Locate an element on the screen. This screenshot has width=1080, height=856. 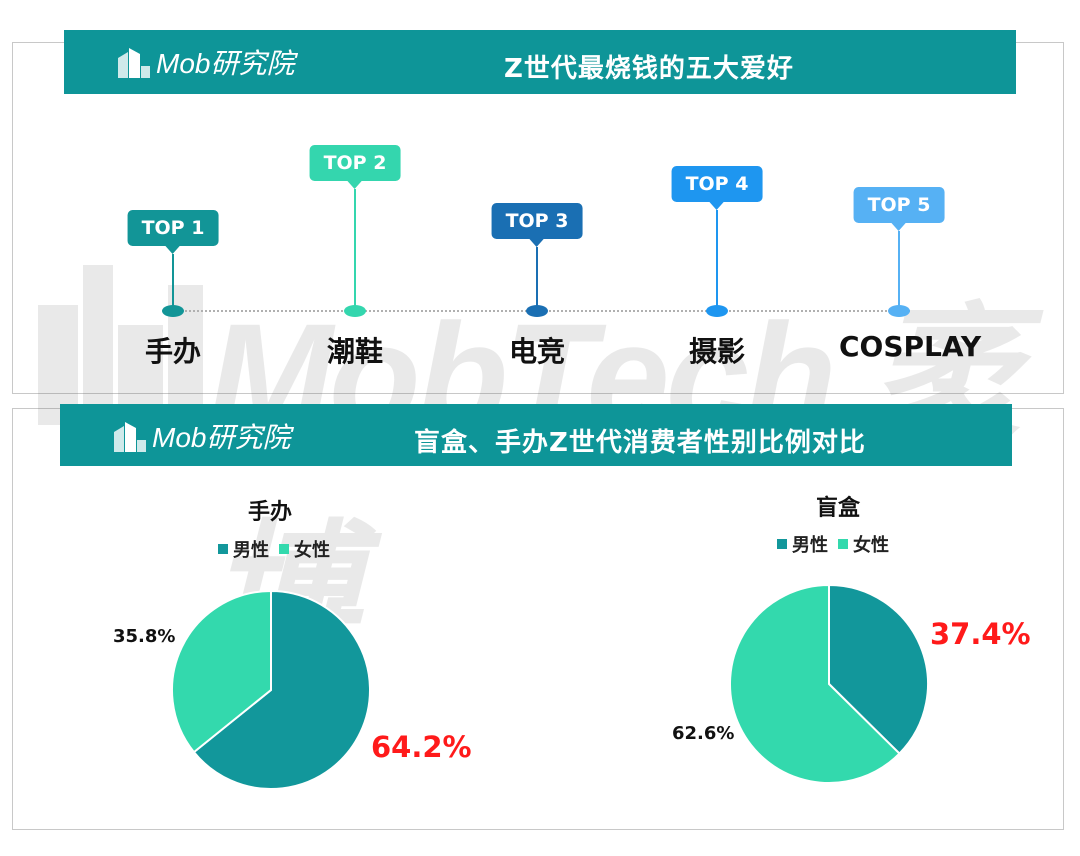
pie-title-blindbox: 盲盒 is located at coordinates (838, 508).